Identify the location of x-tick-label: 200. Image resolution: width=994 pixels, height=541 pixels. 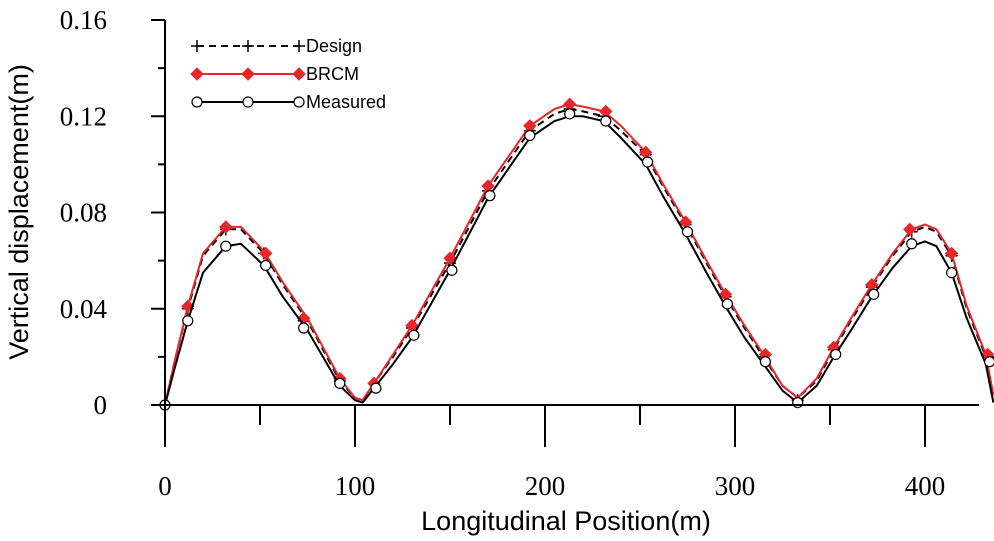
(545, 486).